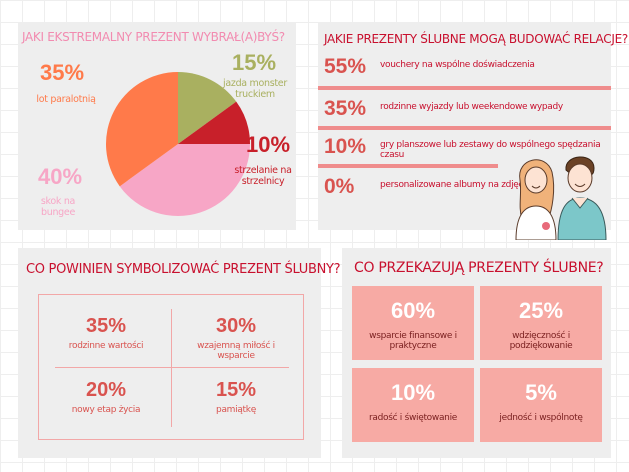  What do you see at coordinates (62, 72) in the screenshot?
I see `slice-label-value-paraglide: 35%` at bounding box center [62, 72].